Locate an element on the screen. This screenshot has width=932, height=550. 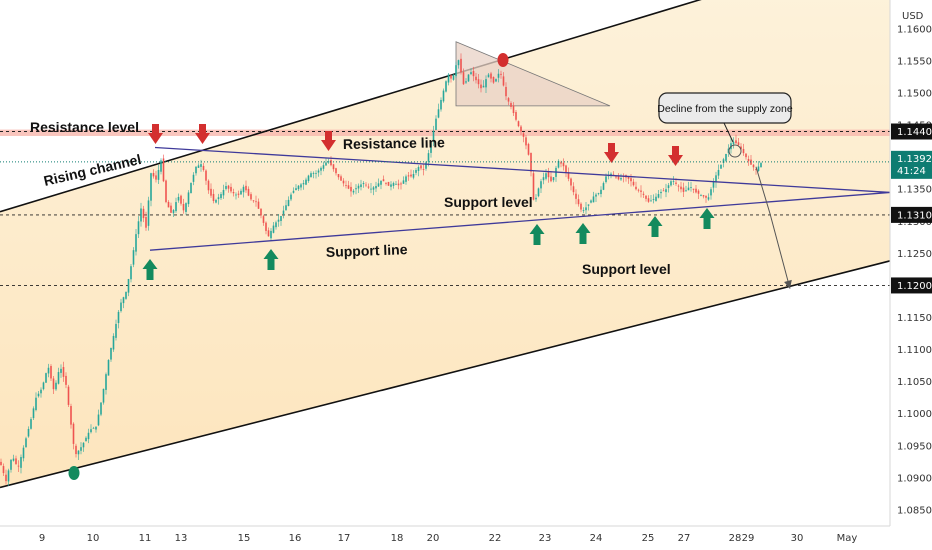
x-tick-label: 9 is located at coordinates (42, 538).